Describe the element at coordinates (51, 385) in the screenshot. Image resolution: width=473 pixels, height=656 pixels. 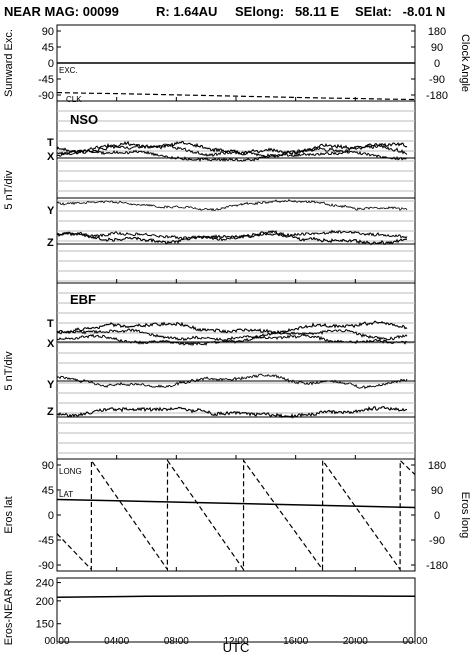
I see `ebf-y-label: Y` at that location.